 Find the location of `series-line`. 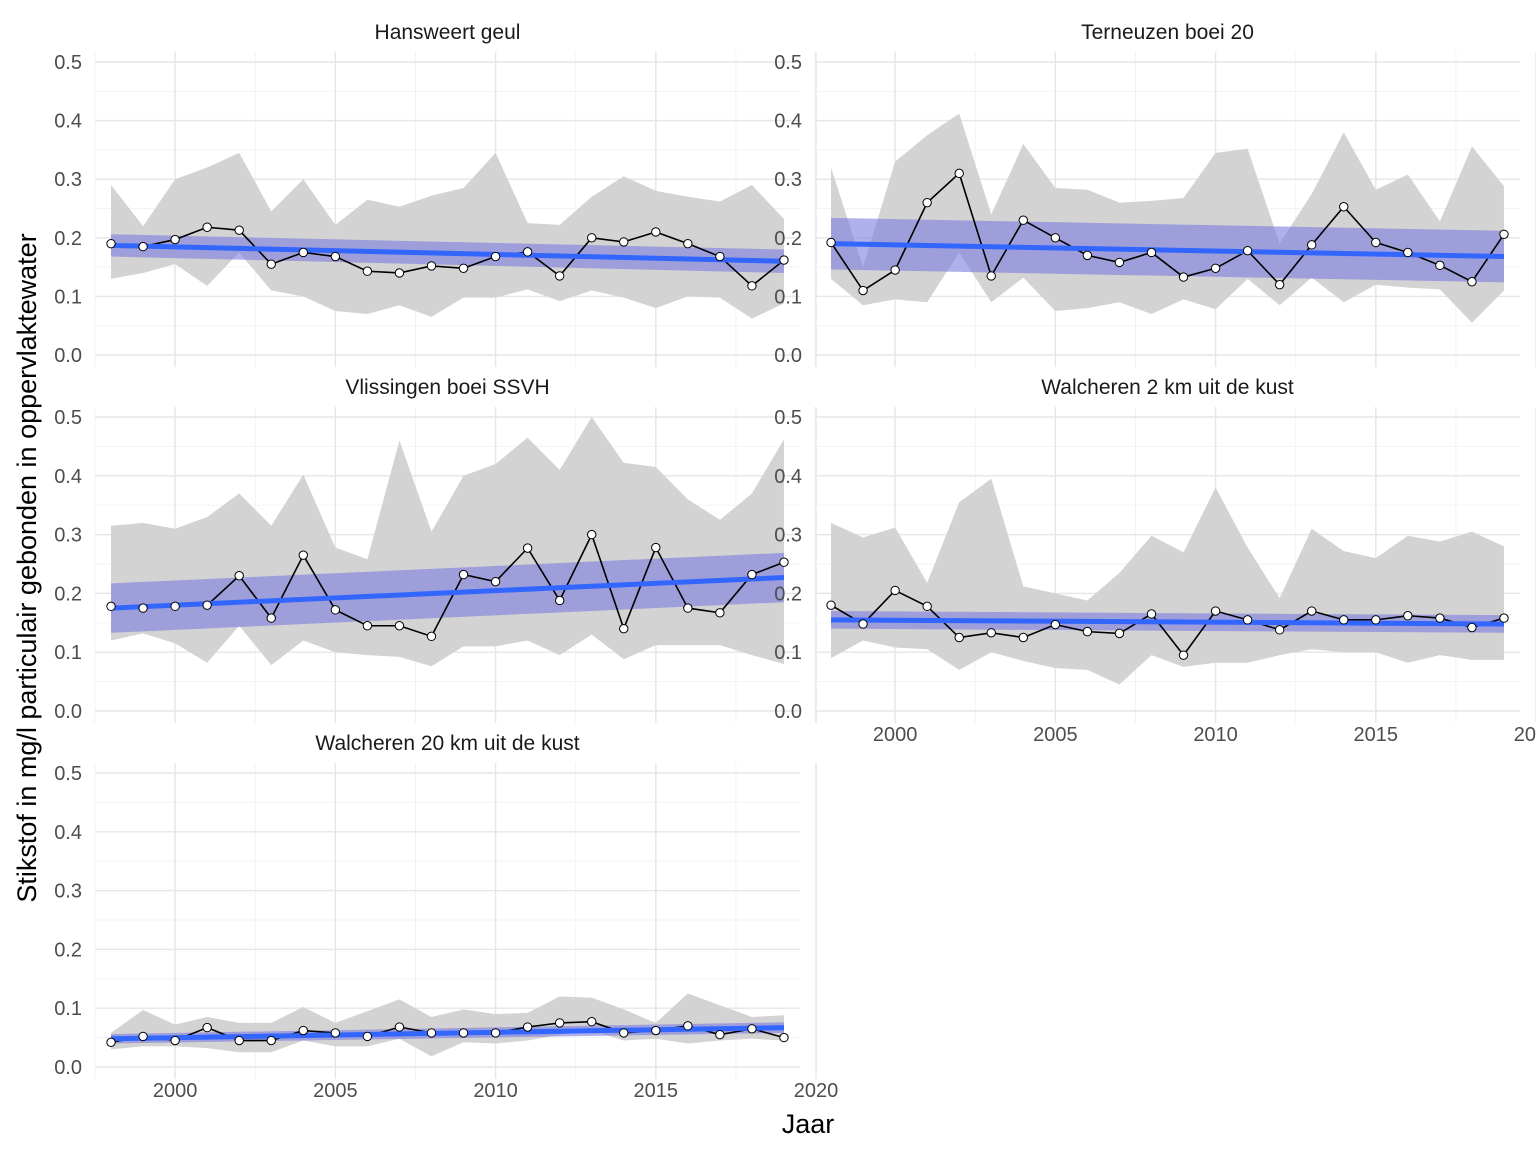

series-line is located at coordinates (1167, 231).